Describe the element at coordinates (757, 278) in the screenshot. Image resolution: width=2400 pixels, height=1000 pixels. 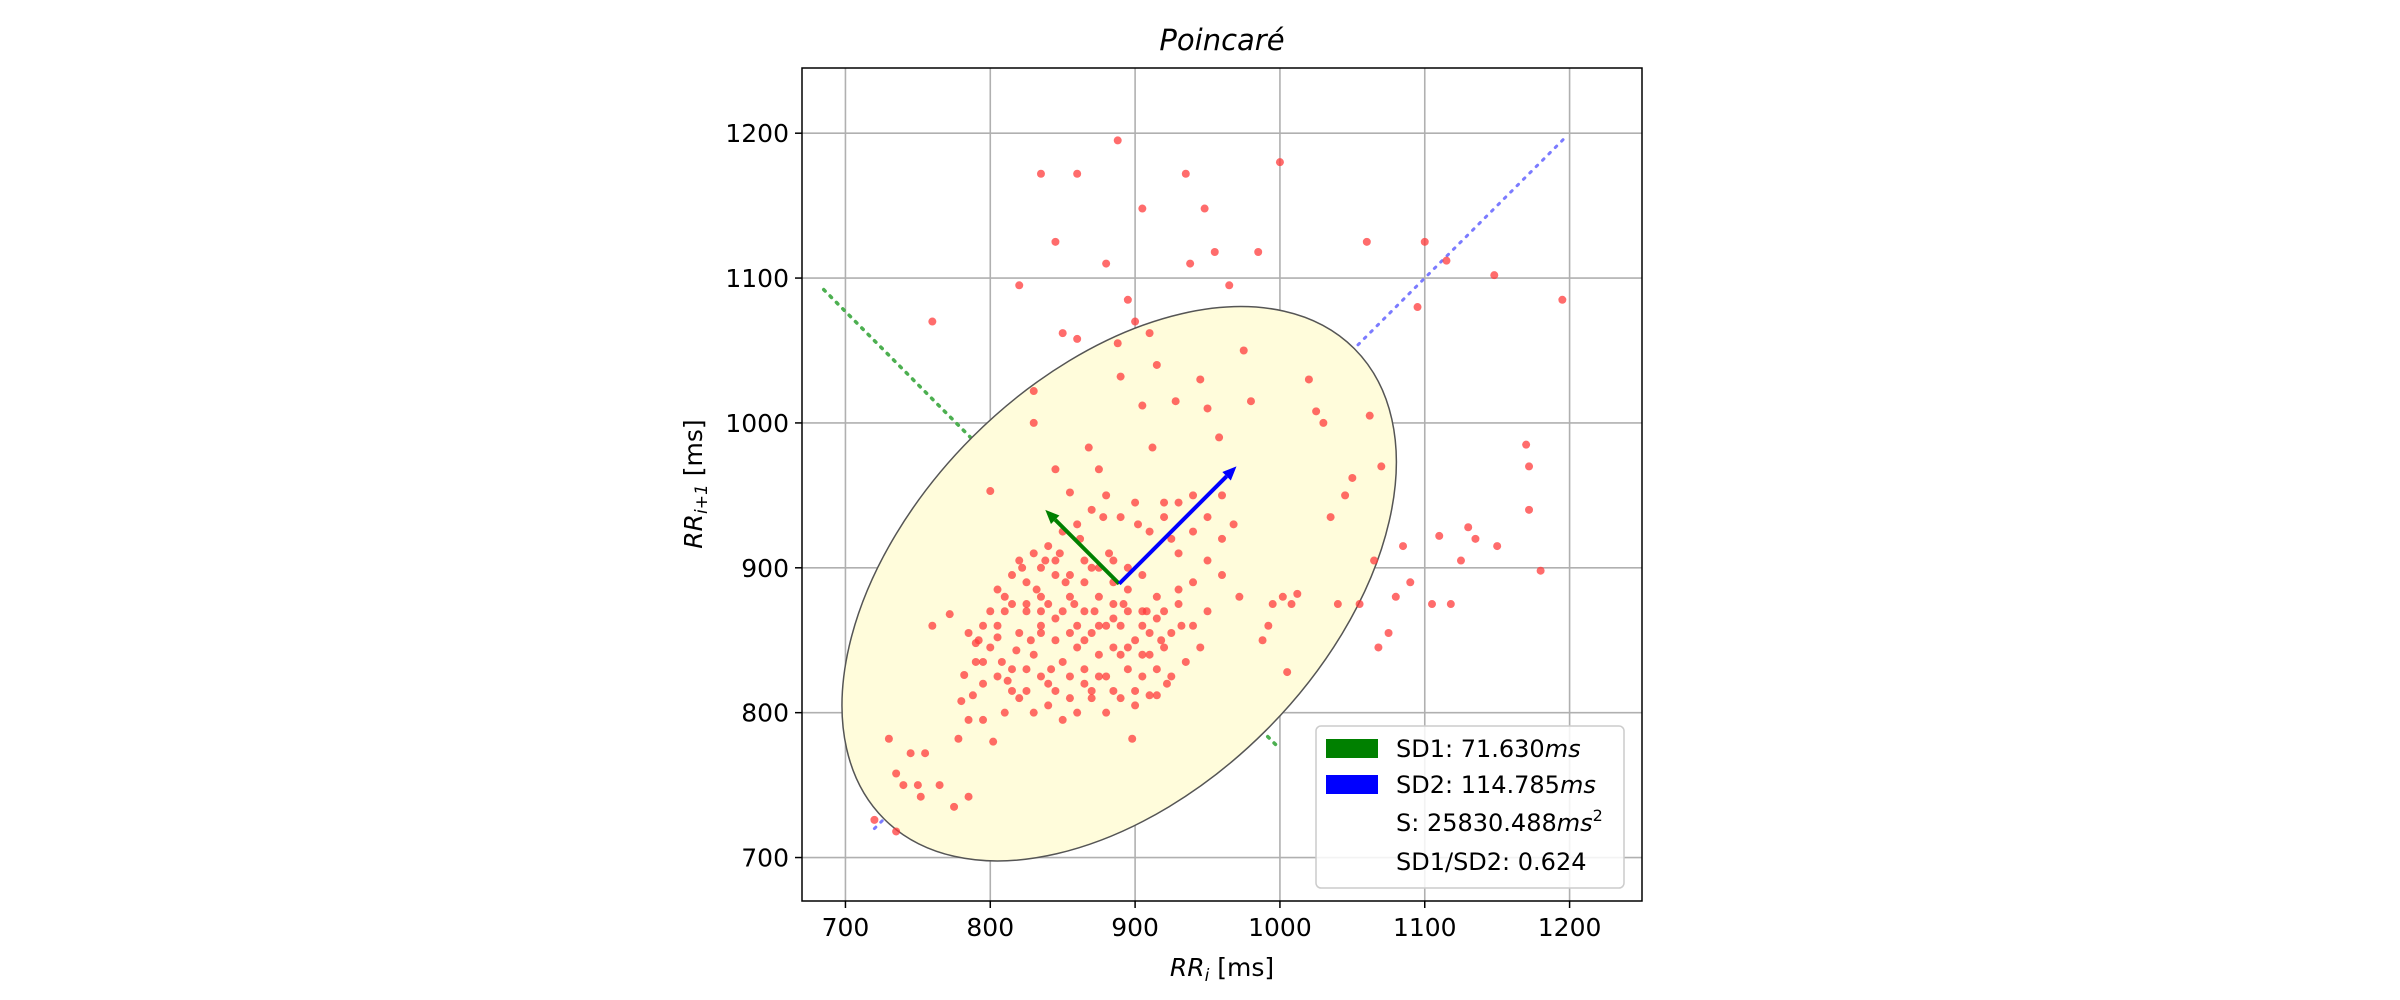
I see `y-tick-label: 1100` at that location.